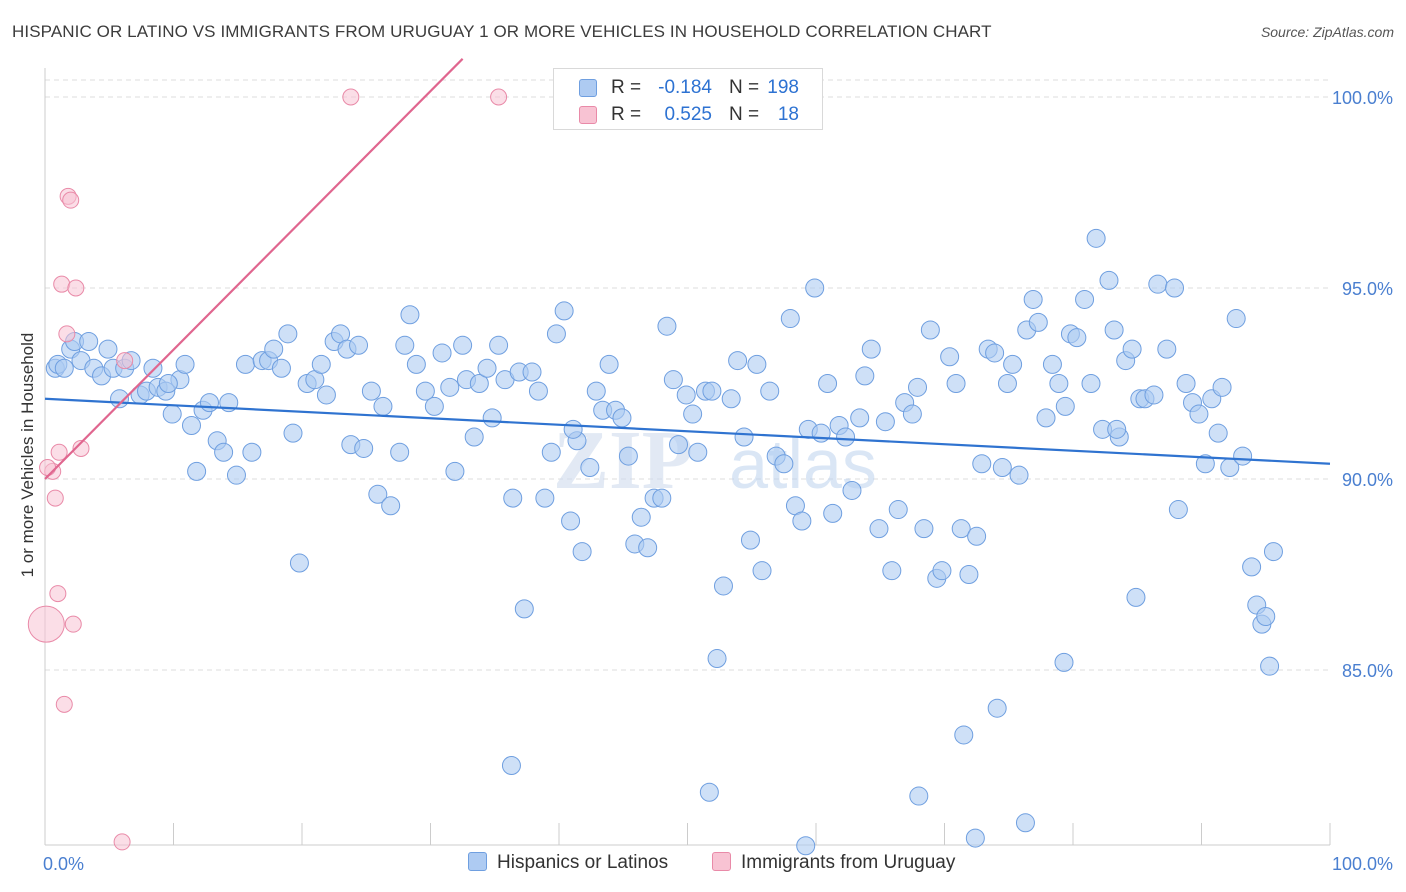 This screenshot has width=1406, height=892. What do you see at coordinates (254, 269) in the screenshot?
I see `trend-line-uruguay` at bounding box center [254, 269].